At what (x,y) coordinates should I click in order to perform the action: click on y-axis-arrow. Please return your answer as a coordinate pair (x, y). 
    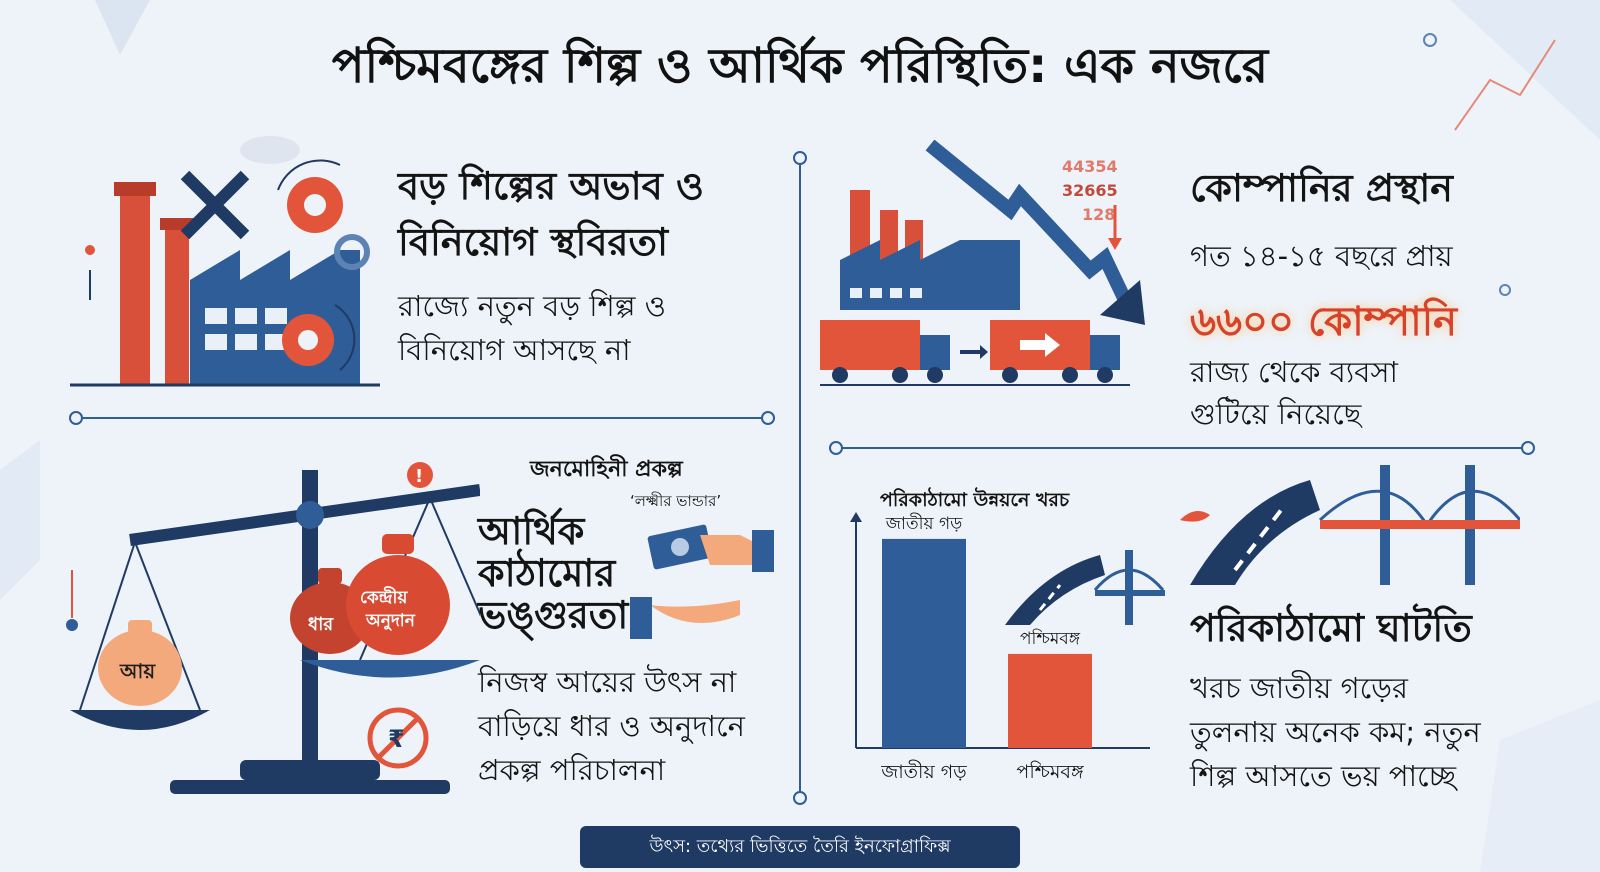
    Looking at the image, I should click on (856, 517).